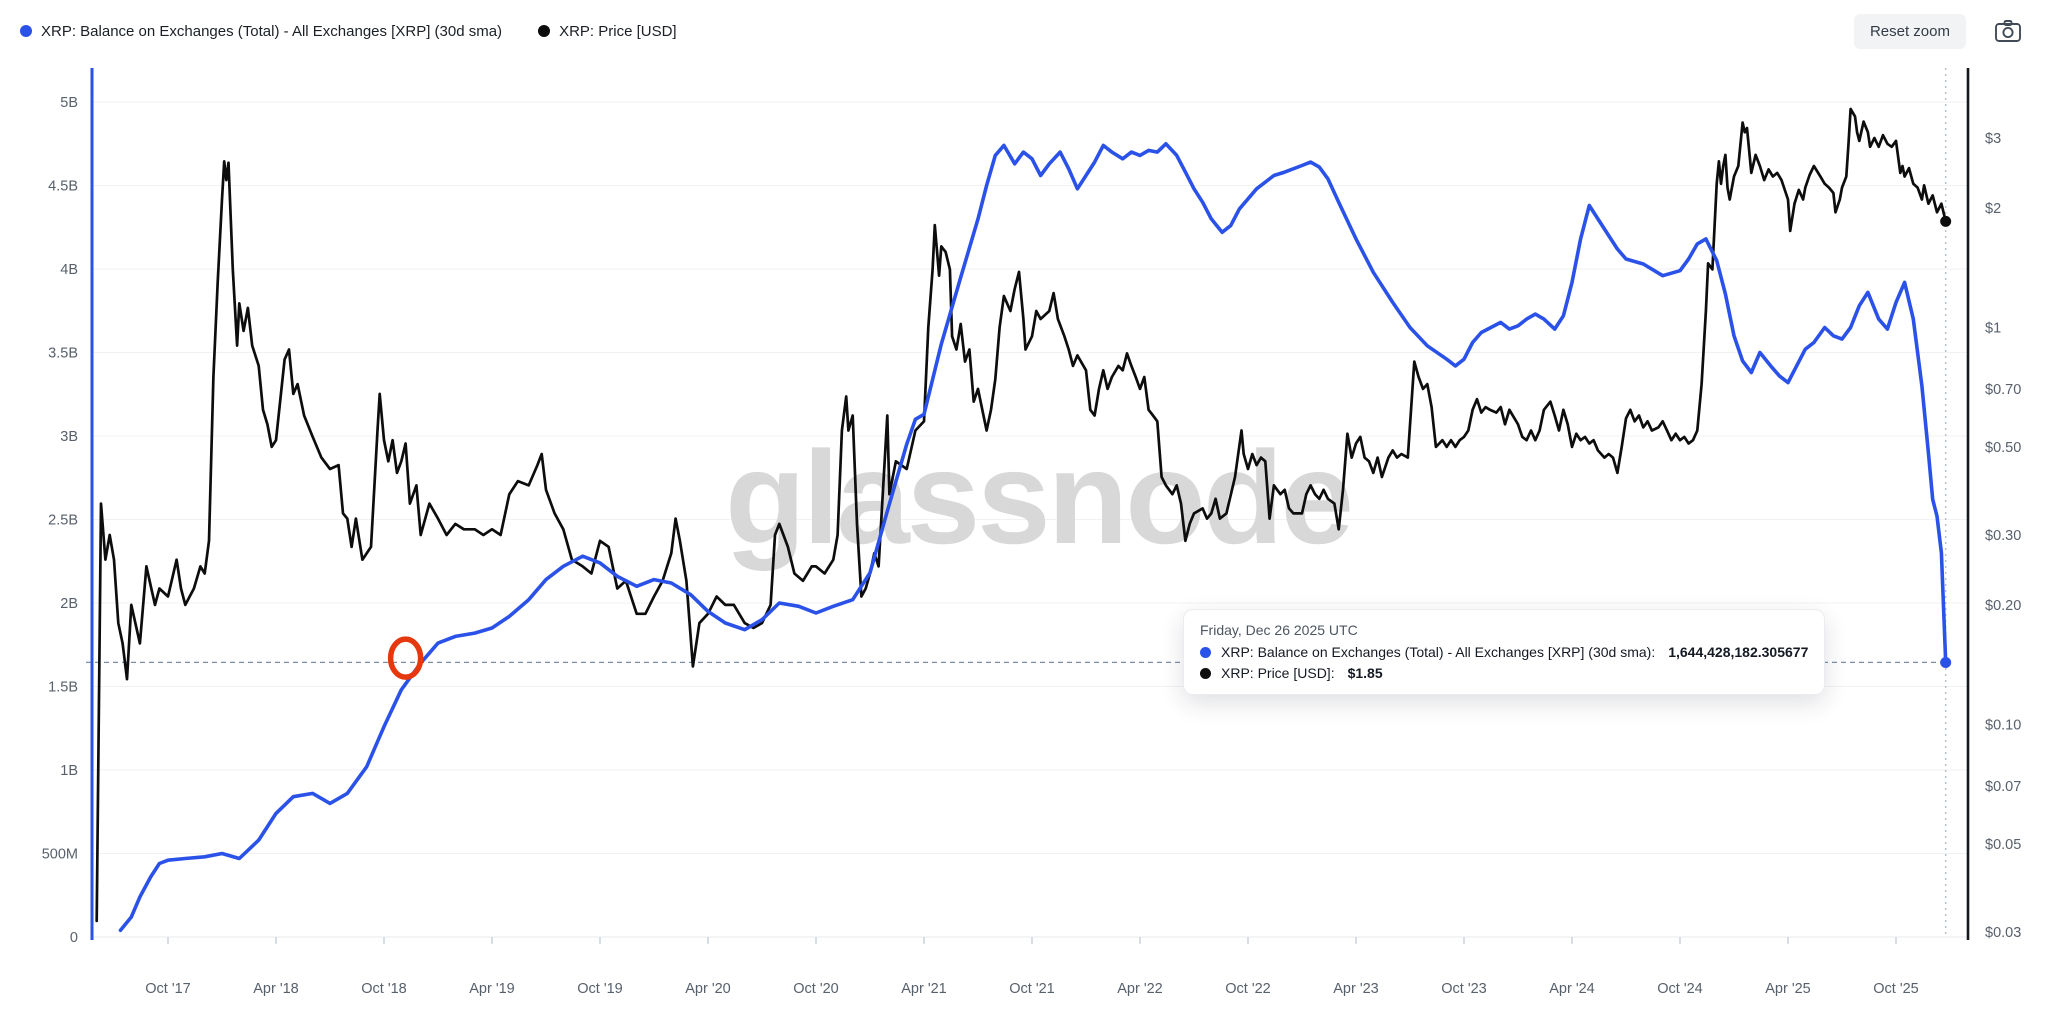 The height and width of the screenshot is (1015, 2048). What do you see at coordinates (1946, 662) in the screenshot?
I see `balance-endpoint-dot` at bounding box center [1946, 662].